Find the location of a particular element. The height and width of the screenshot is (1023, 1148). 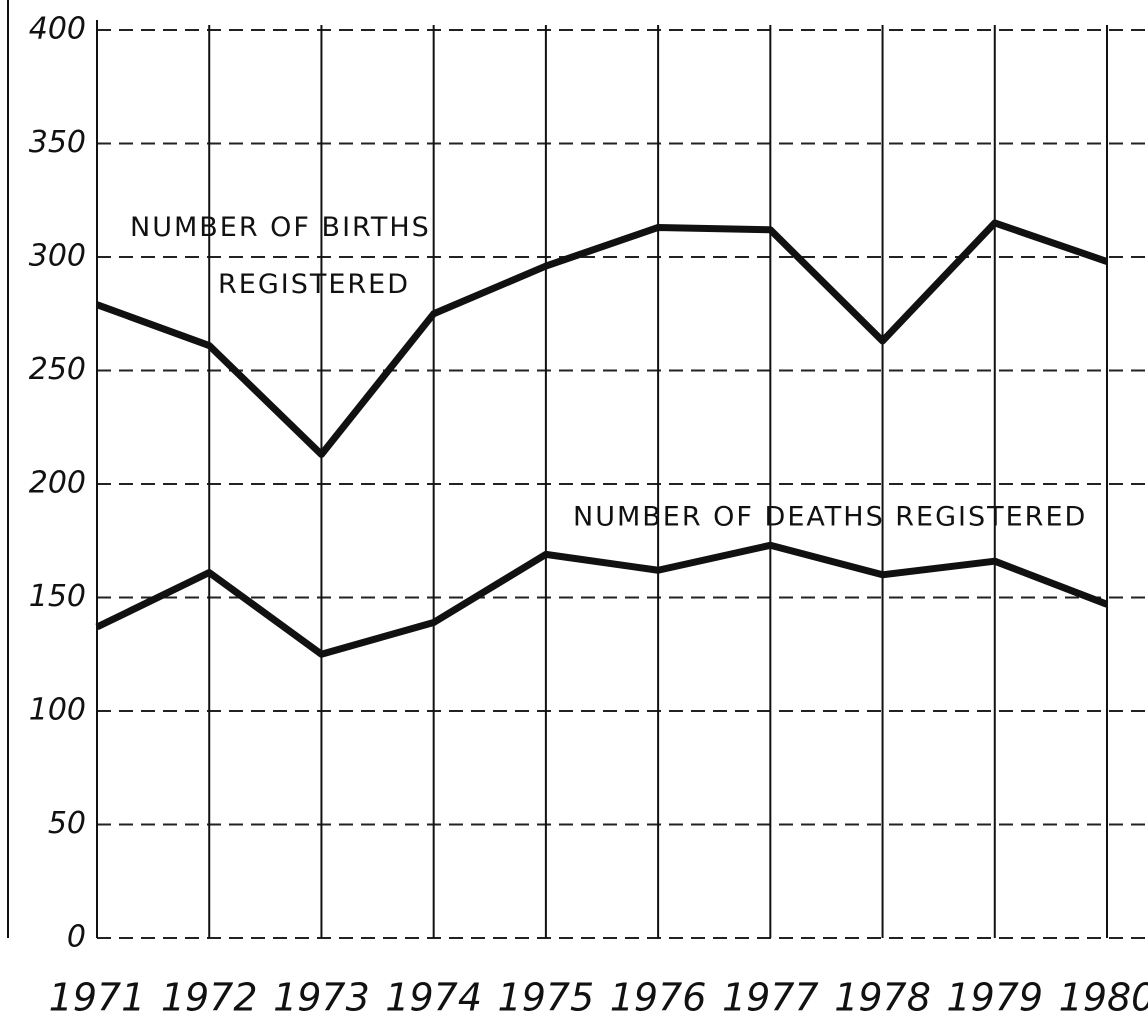

series-label-line: REGISTERED is located at coordinates (314, 284).